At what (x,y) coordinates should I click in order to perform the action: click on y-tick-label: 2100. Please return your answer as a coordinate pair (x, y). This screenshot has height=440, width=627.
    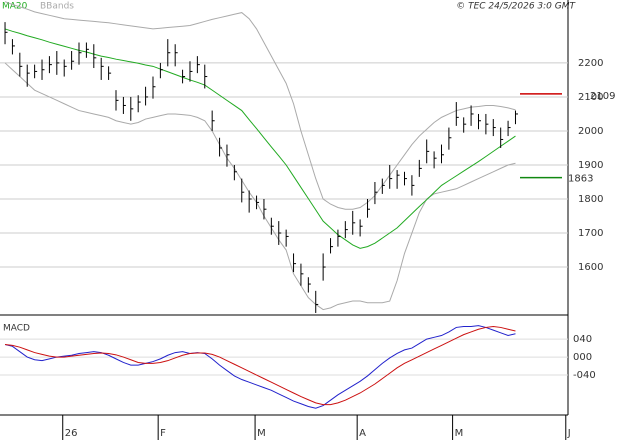
    Looking at the image, I should click on (590, 97).